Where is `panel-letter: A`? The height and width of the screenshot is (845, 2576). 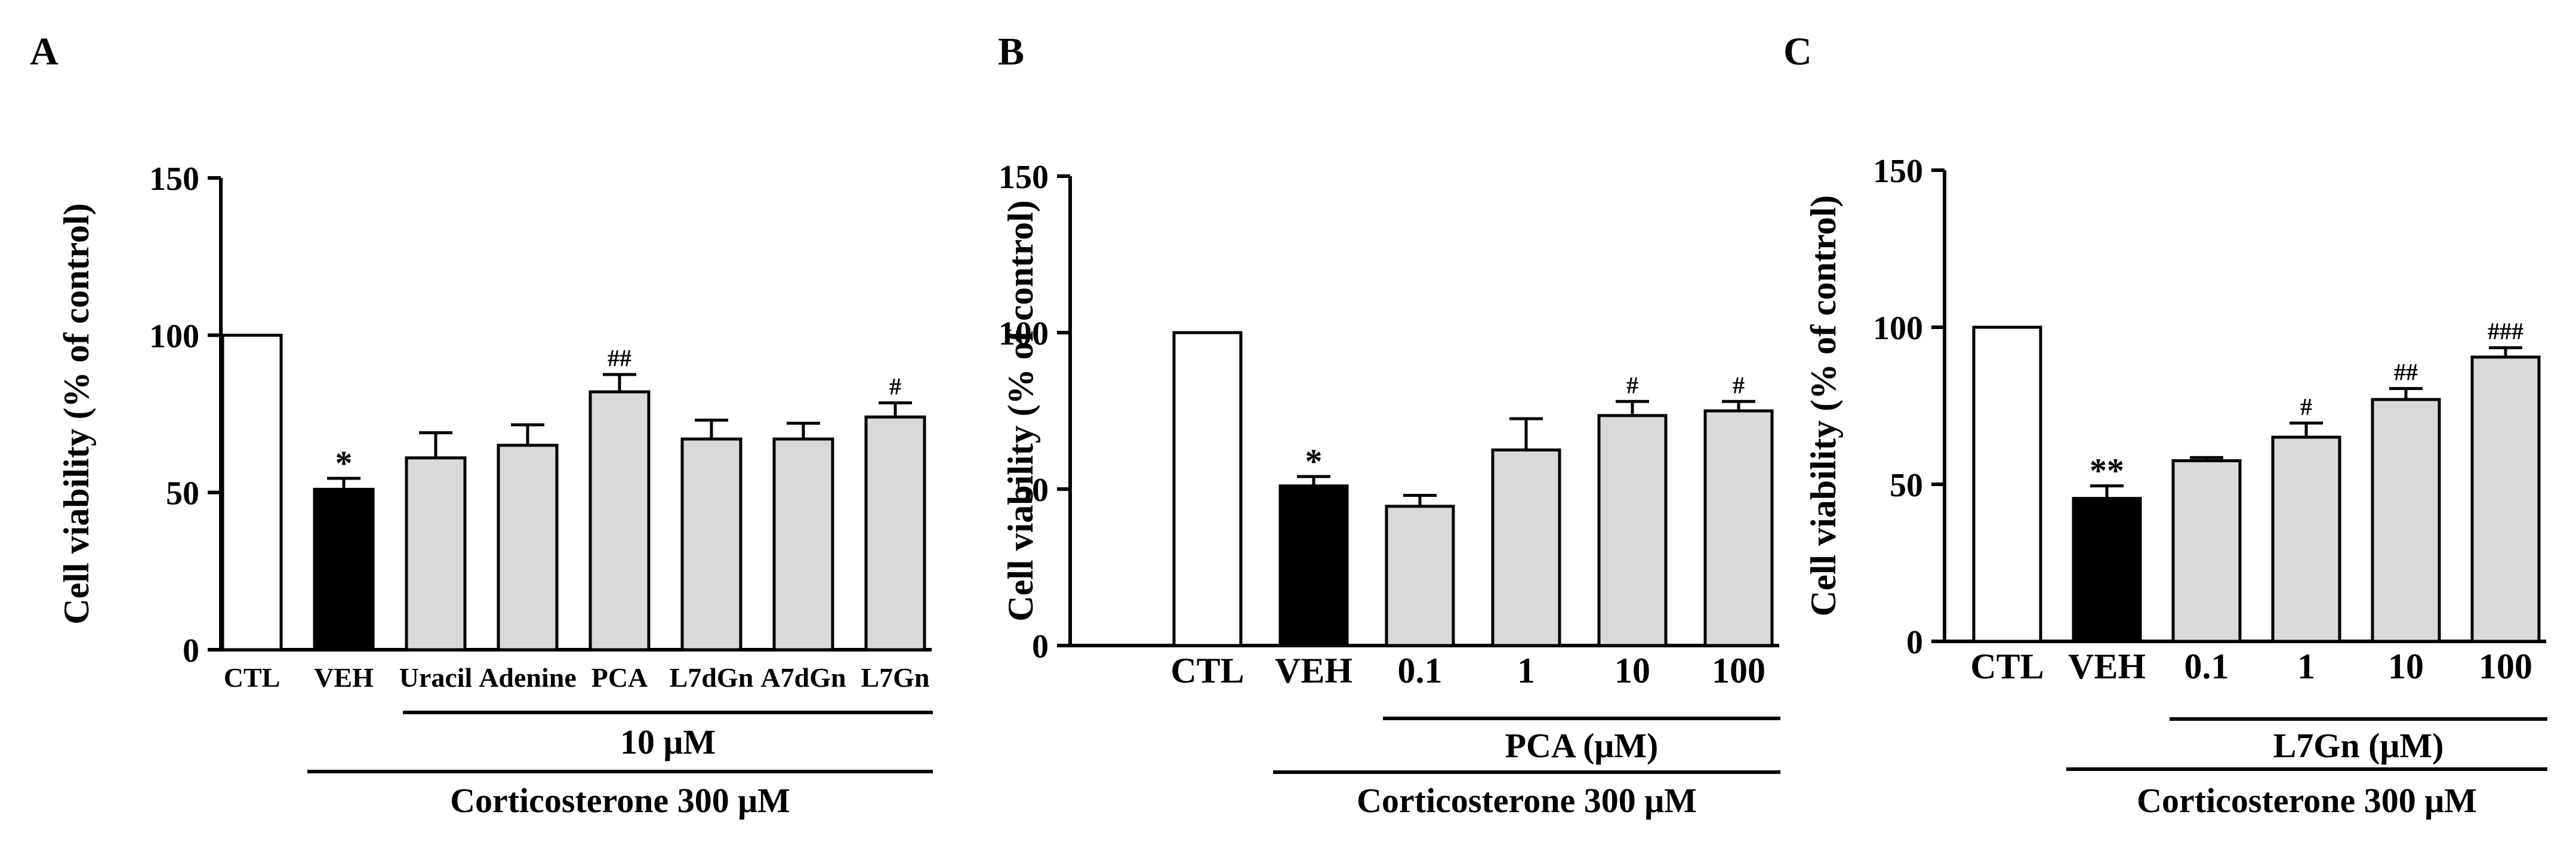 panel-letter: A is located at coordinates (44, 51).